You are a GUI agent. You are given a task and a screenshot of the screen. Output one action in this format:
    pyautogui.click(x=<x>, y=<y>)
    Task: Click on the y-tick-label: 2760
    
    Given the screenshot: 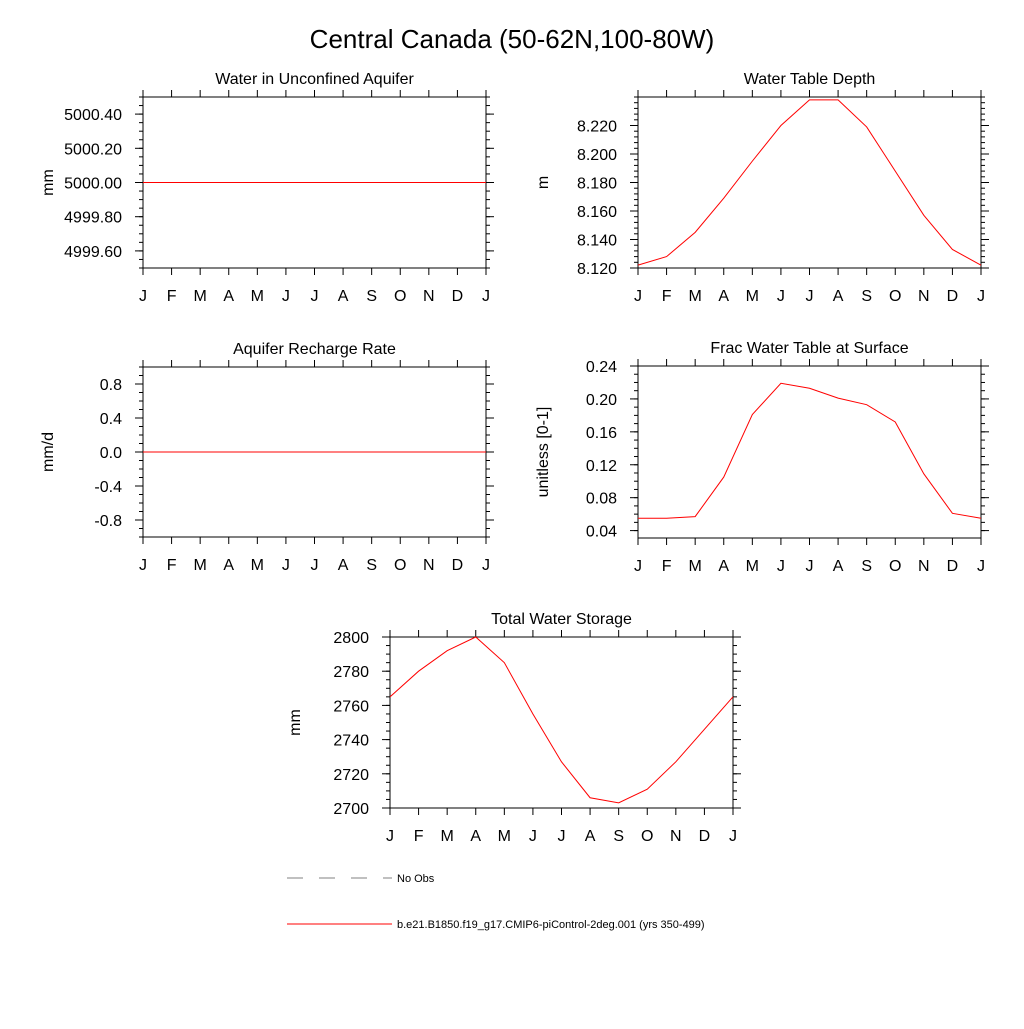 What is the action you would take?
    pyautogui.click(x=351, y=706)
    